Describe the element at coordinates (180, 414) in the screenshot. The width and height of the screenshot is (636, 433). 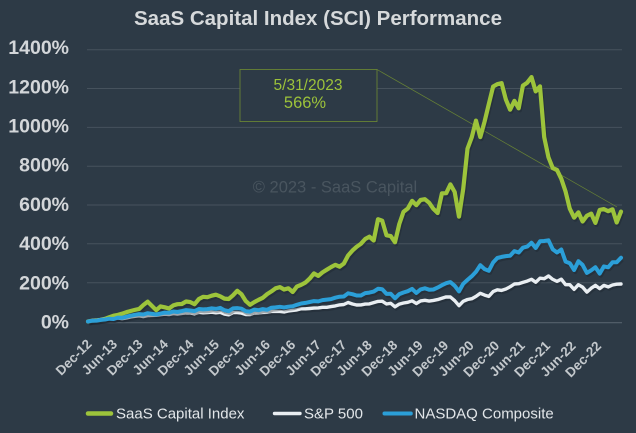
I see `svg-text: SaaS Capital Index` at that location.